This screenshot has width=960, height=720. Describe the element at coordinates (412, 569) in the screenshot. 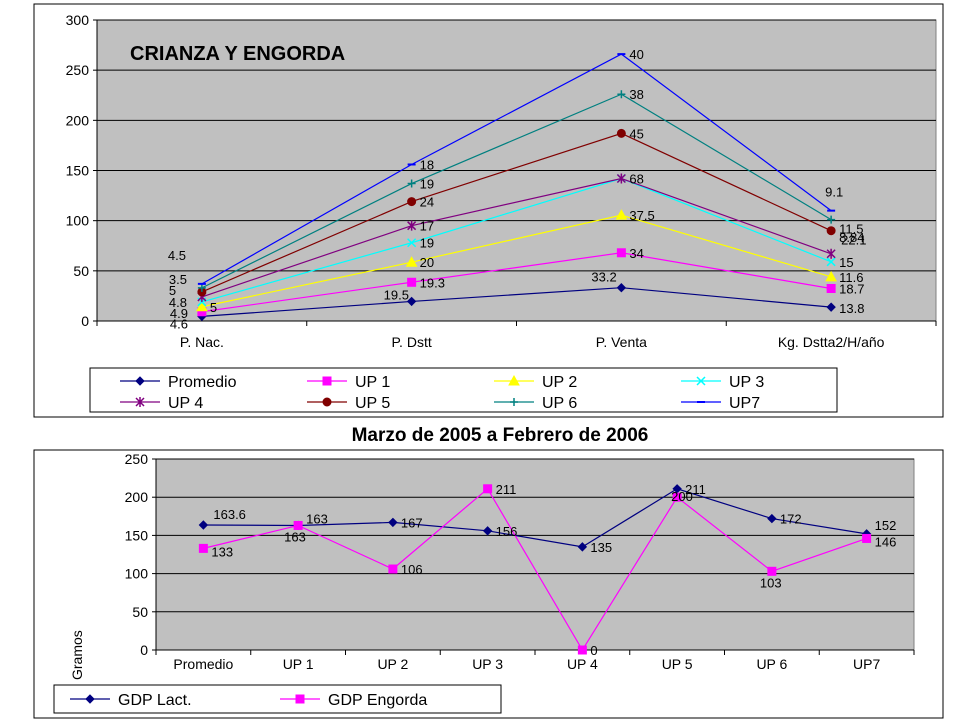

I see `data-label-gdp-engorda: 106` at that location.